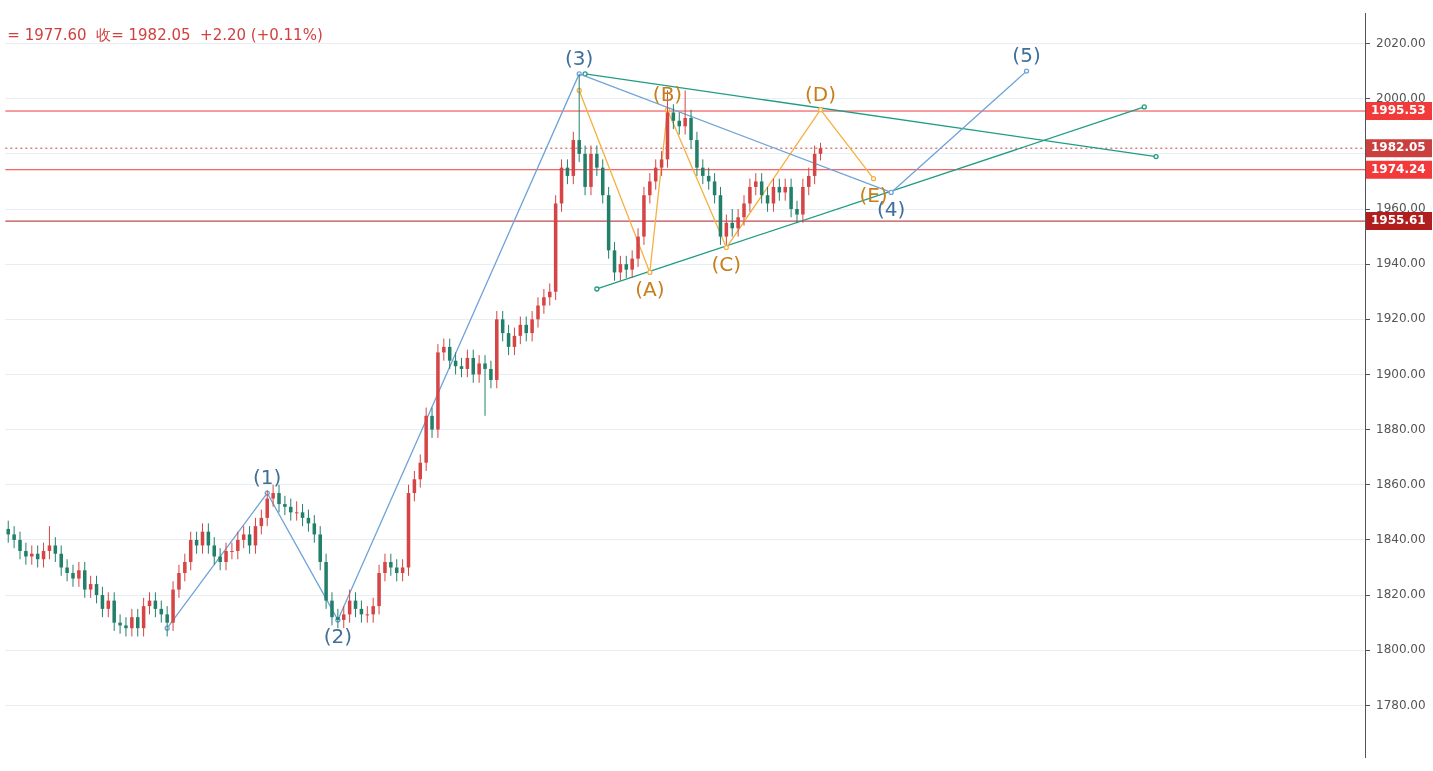 The height and width of the screenshot is (771, 1433). Describe the element at coordinates (1398, 147) in the screenshot. I see `ref-line-label: 1982.05` at that location.